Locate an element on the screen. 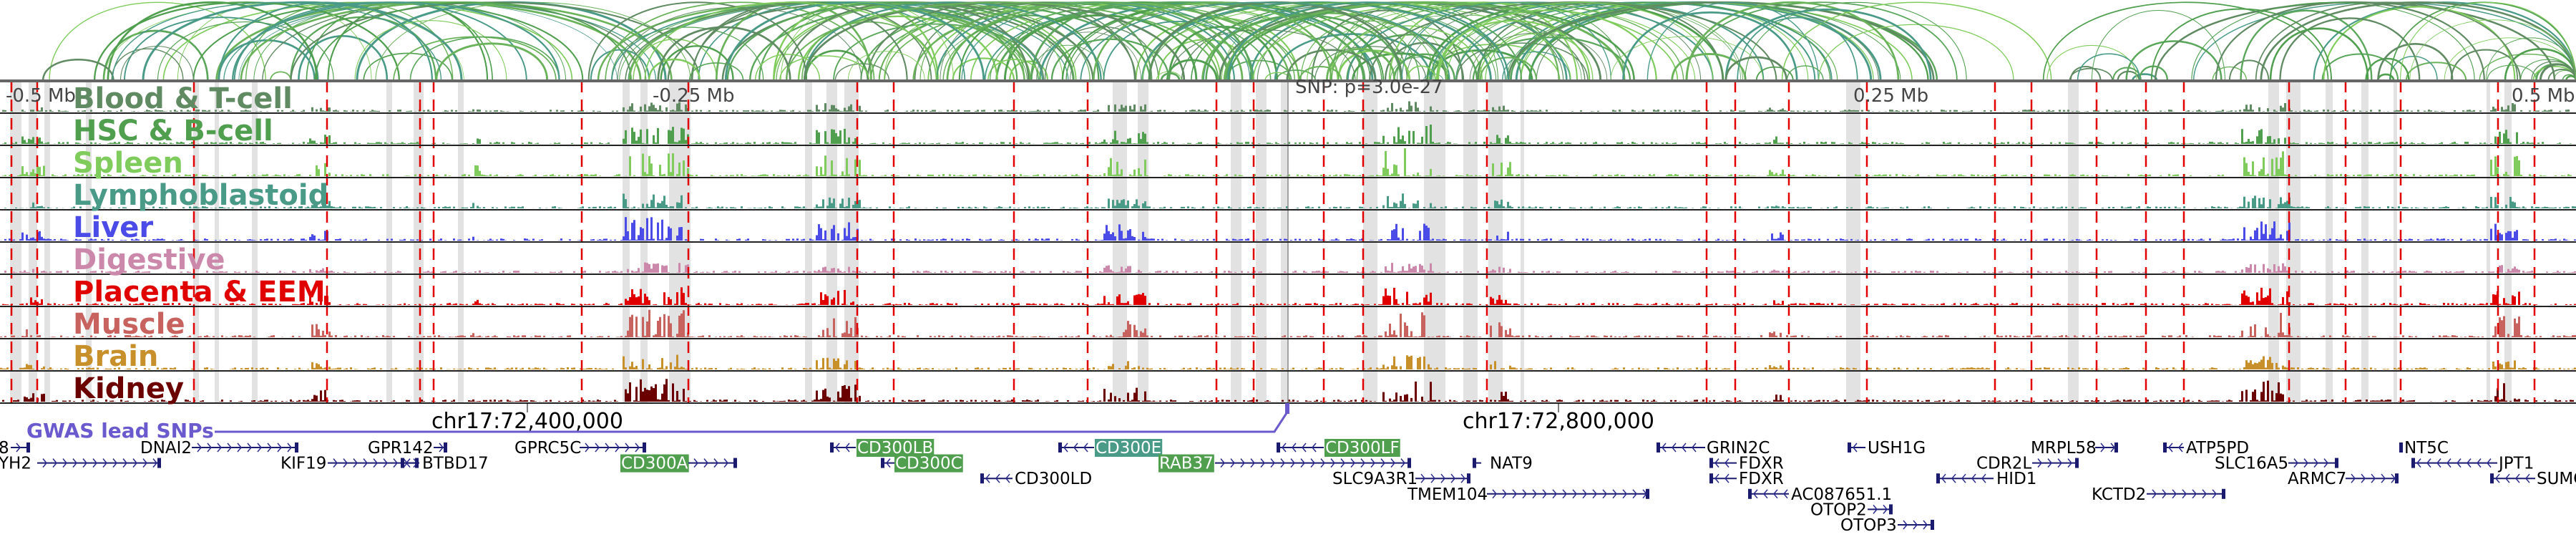 This screenshot has width=2576, height=537. gene-cd300ld: CD300LD is located at coordinates (1036, 479).